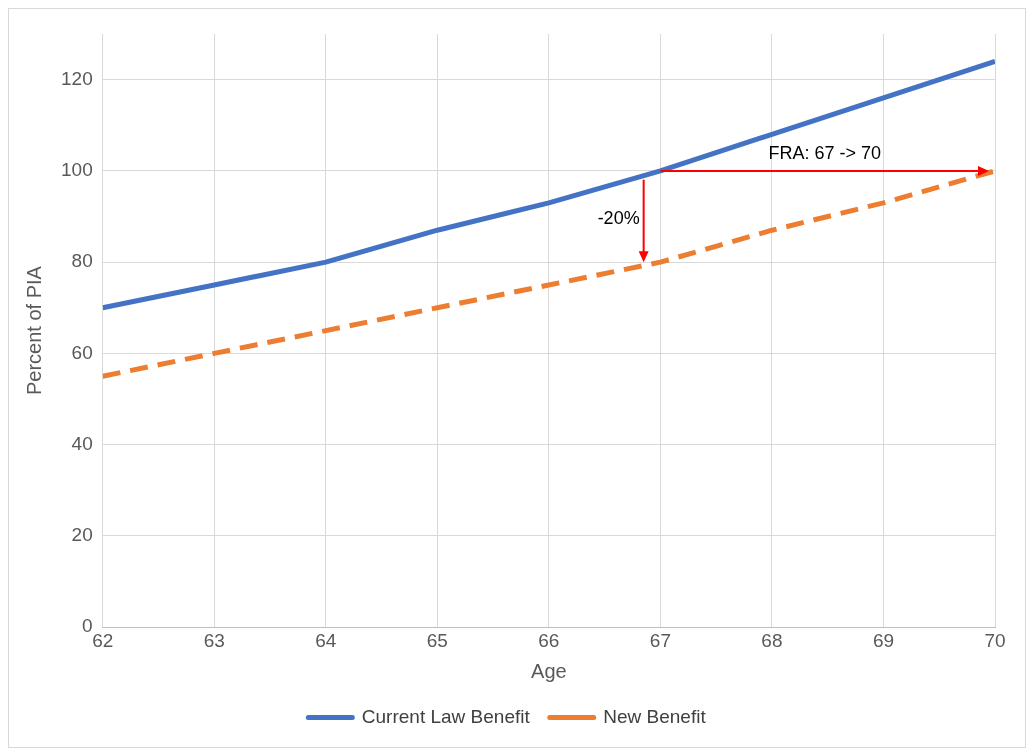 This screenshot has width=1034, height=756. Describe the element at coordinates (87, 626) in the screenshot. I see `y-tick-label: 0` at that location.